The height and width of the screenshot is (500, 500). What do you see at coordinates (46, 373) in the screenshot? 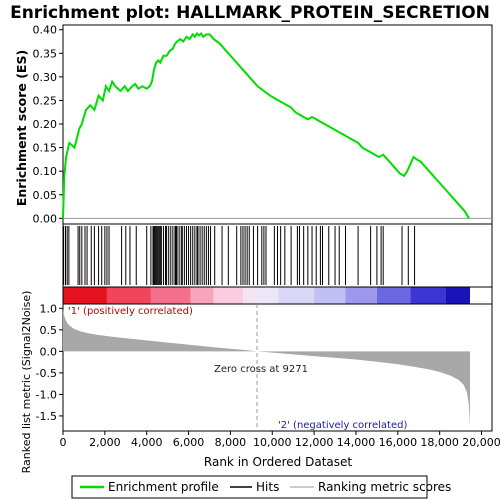
I see `metric-y-tick-label: -0.5` at bounding box center [46, 373].